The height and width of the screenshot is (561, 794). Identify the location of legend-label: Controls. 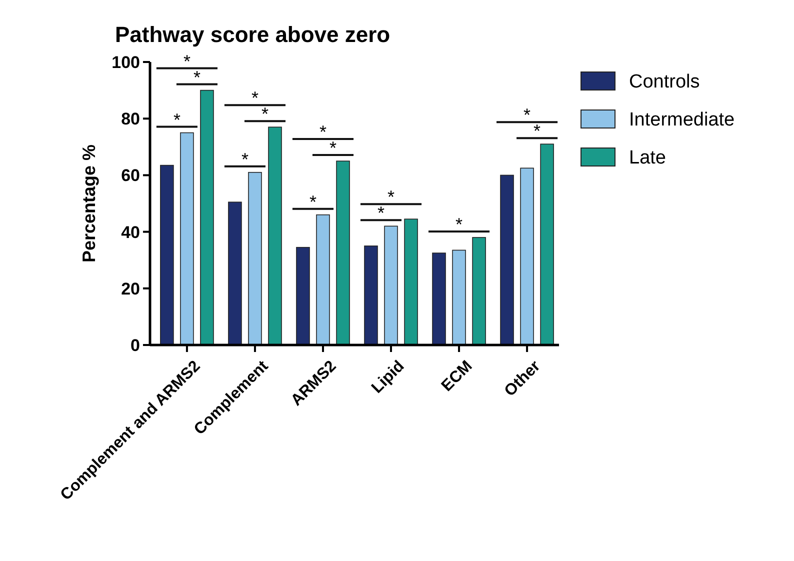
(664, 82).